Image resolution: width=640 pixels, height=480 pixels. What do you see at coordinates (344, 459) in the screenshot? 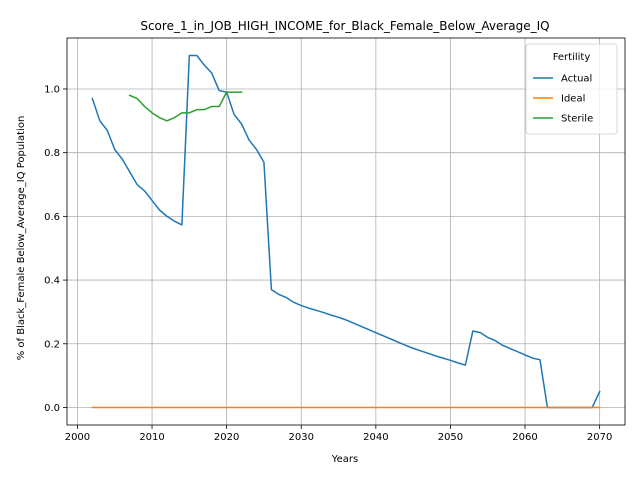
I see `x-axis-label: Years` at bounding box center [344, 459].